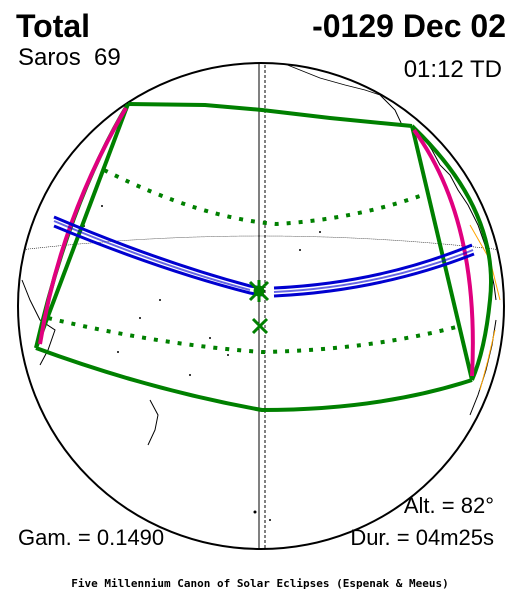 This screenshot has height=600, width=520. What do you see at coordinates (422, 537) in the screenshot?
I see `duration-value: Dur. = 04m25s` at bounding box center [422, 537].